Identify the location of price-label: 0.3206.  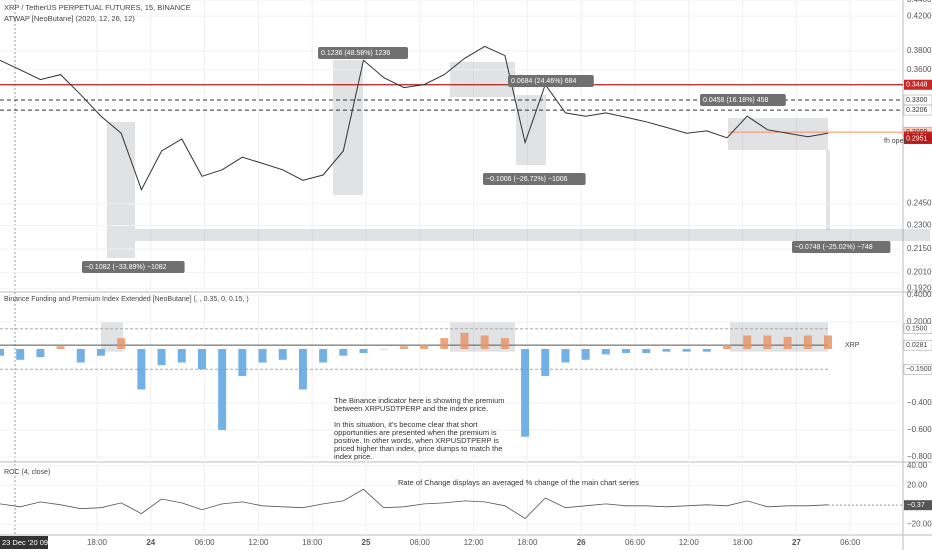
(917, 110).